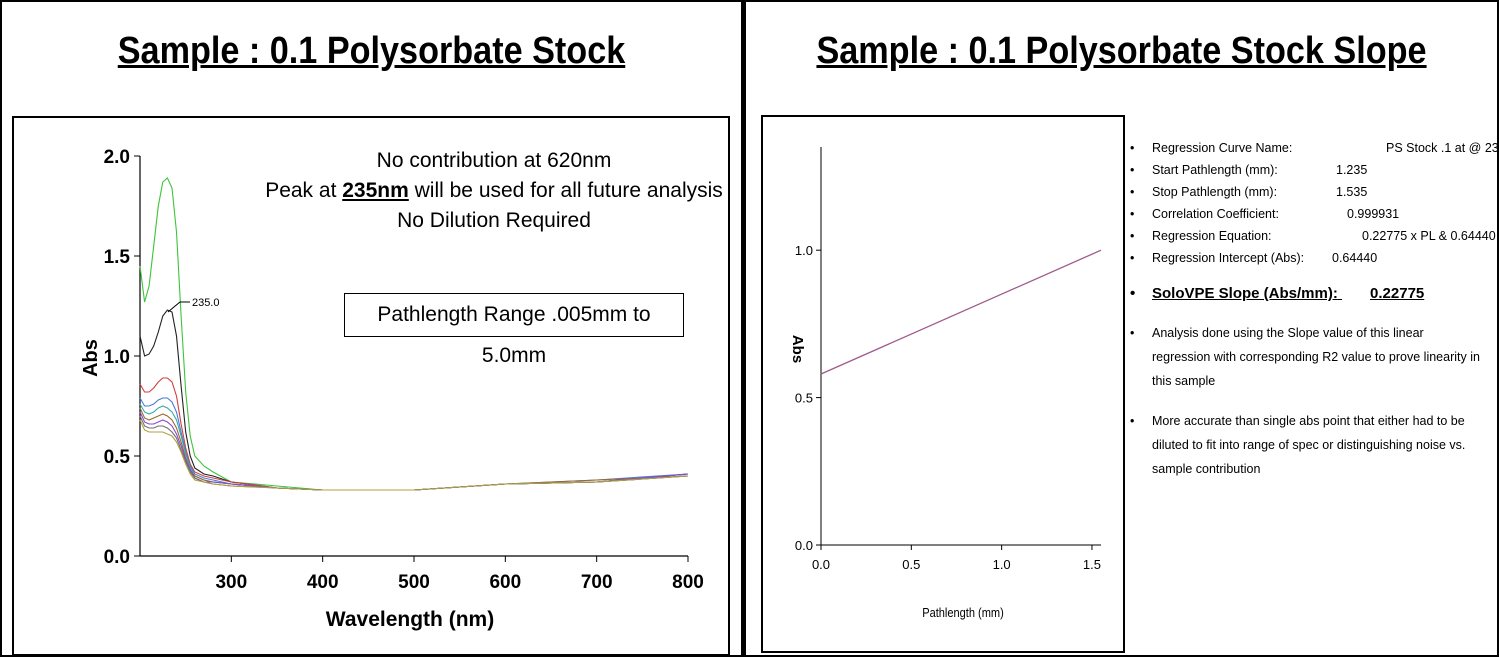  I want to click on x-tick-label: 300, so click(231, 582).